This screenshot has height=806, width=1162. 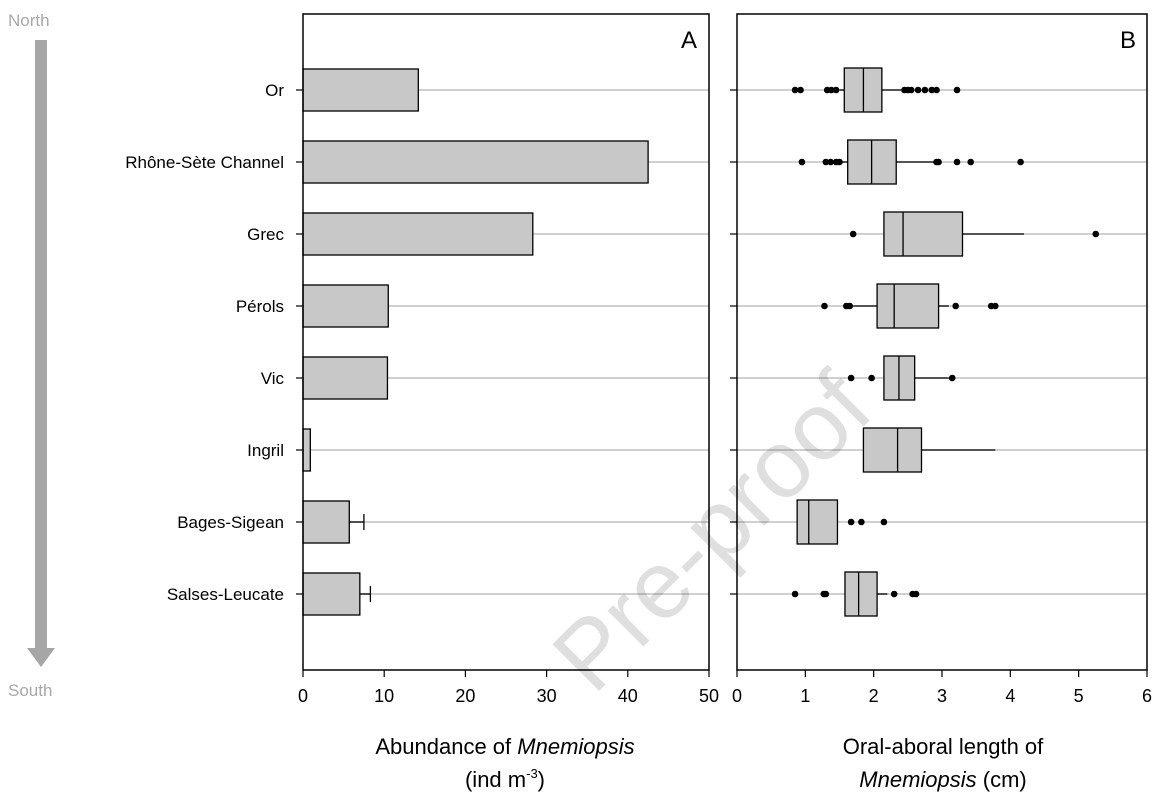 What do you see at coordinates (733, 342) in the screenshot?
I see `panel-b-y-ticks` at bounding box center [733, 342].